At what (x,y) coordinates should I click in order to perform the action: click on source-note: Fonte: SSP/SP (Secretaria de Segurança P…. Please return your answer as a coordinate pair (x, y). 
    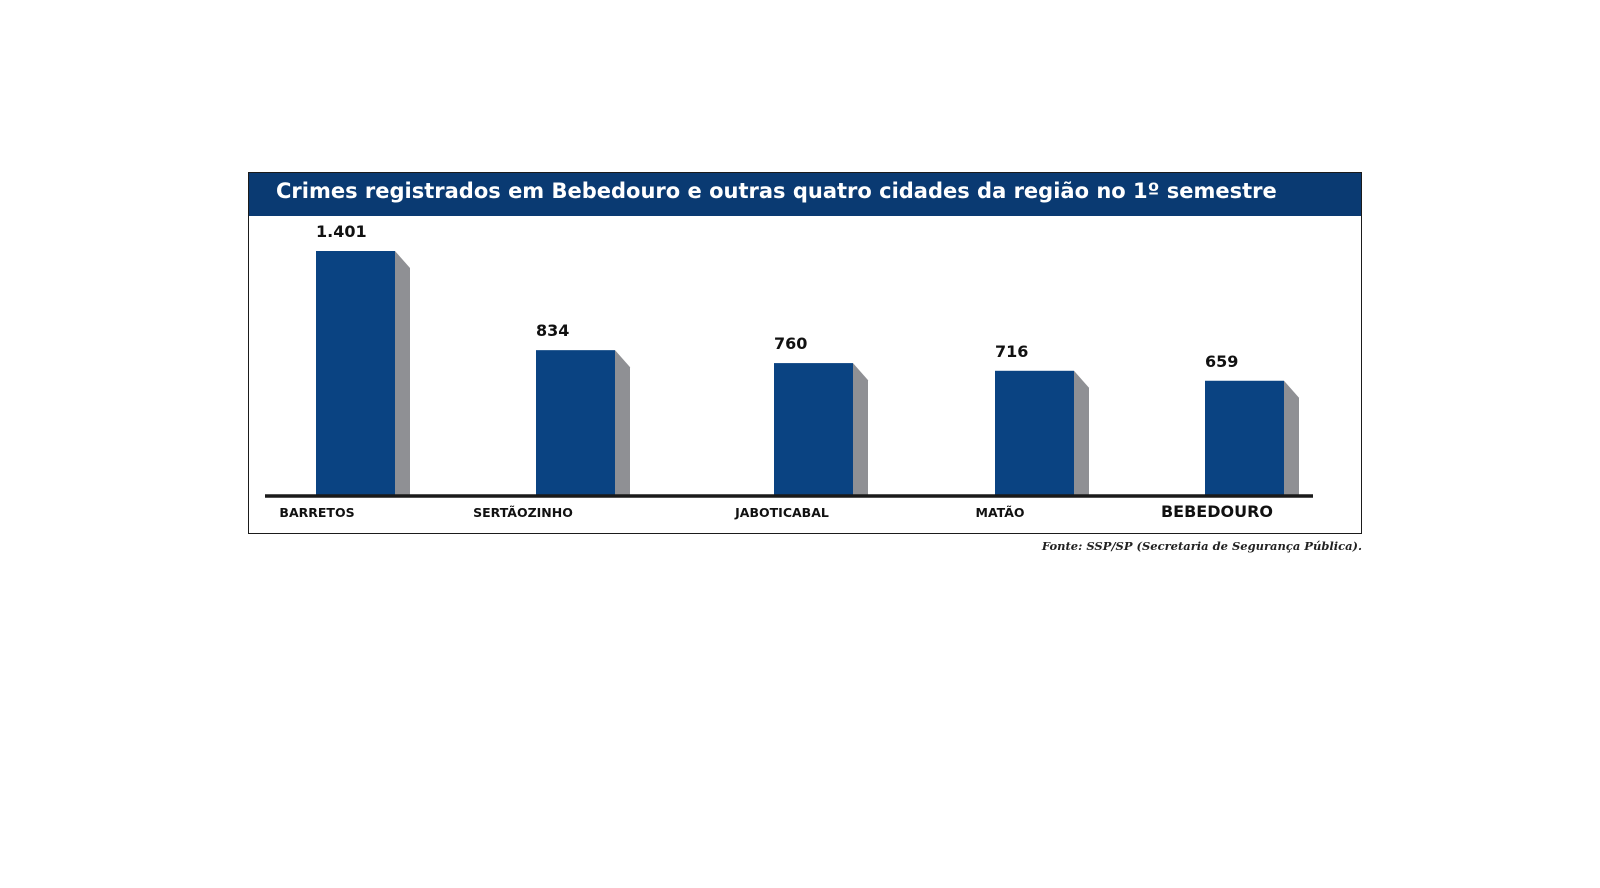
    Looking at the image, I should click on (1201, 546).